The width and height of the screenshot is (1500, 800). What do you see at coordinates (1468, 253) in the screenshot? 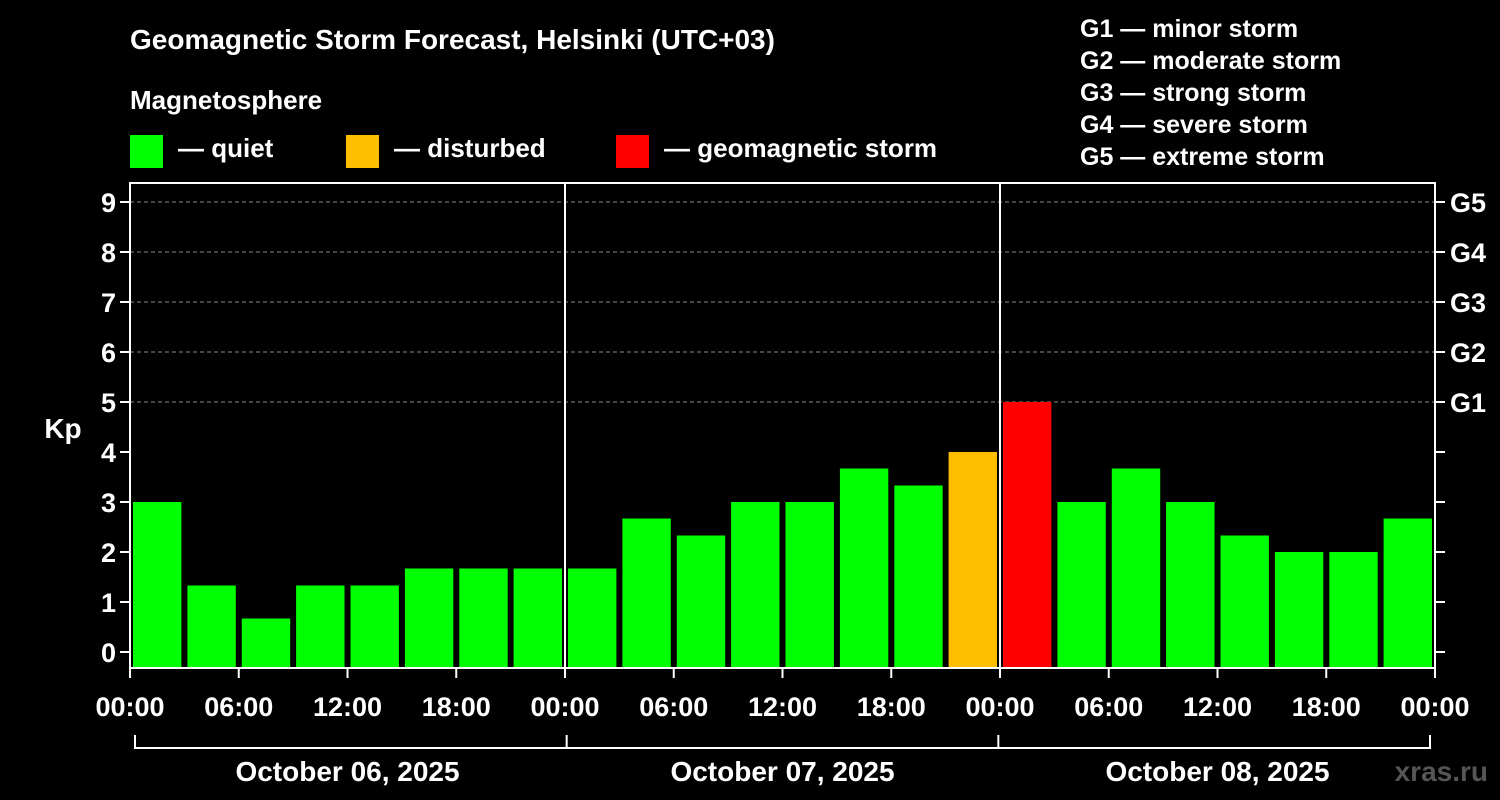
I see `g-level-label: G4` at bounding box center [1468, 253].